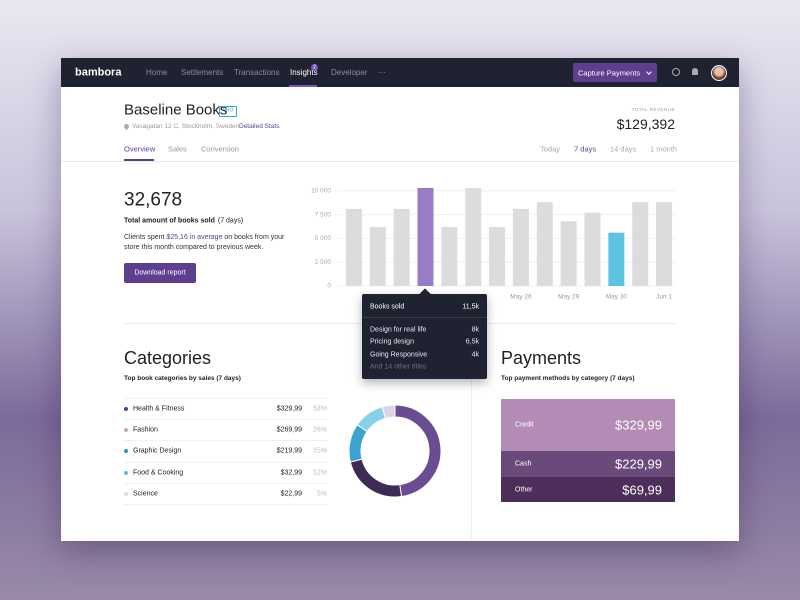 Image resolution: width=800 pixels, height=600 pixels. What do you see at coordinates (177, 149) in the screenshot?
I see `tab: Sales` at bounding box center [177, 149].